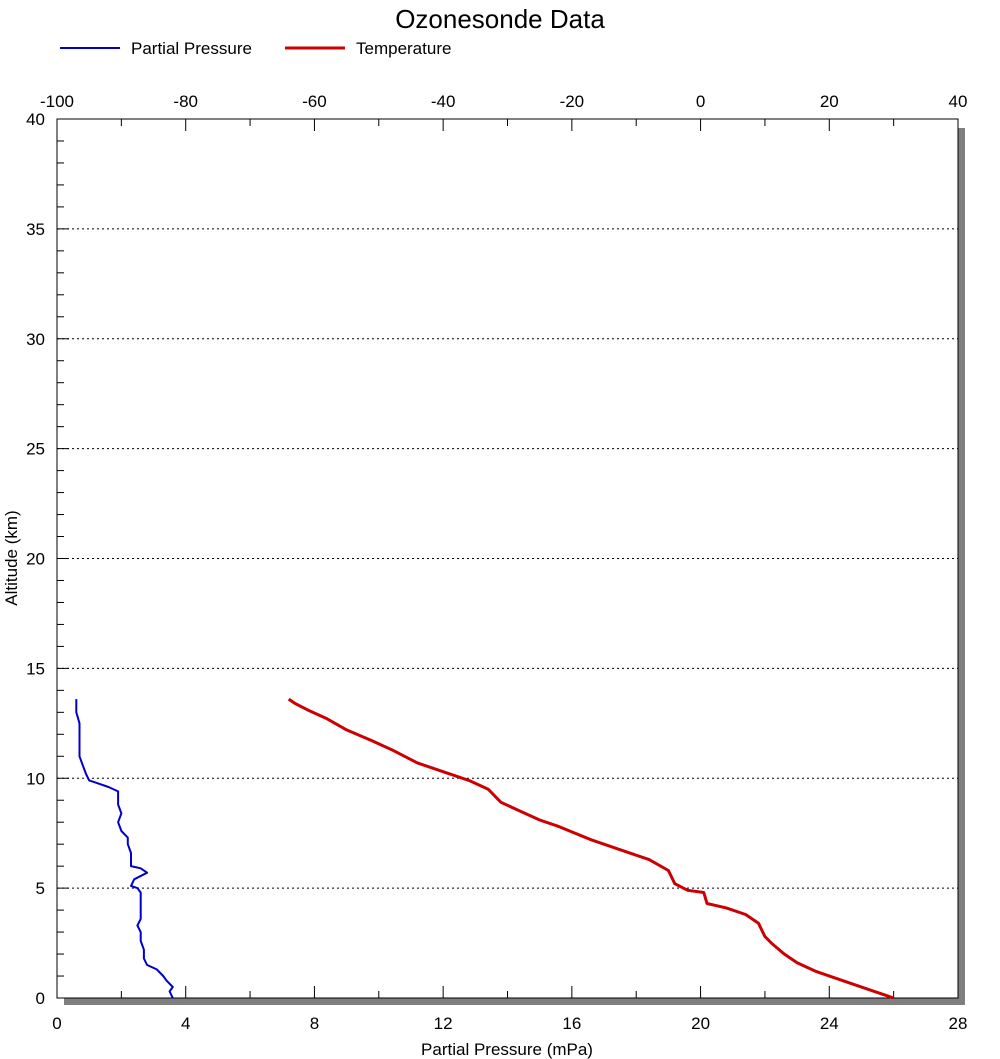 This screenshot has height=1059, width=1000. Describe the element at coordinates (403, 48) in the screenshot. I see `legend-label-temperature: Temperature` at that location.